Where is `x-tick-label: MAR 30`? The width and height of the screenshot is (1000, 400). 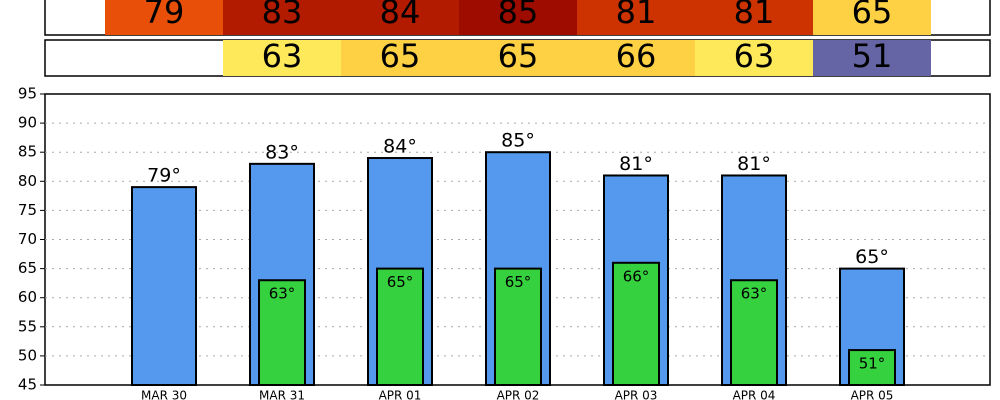
x-tick-label: MAR 30 is located at coordinates (164, 394).